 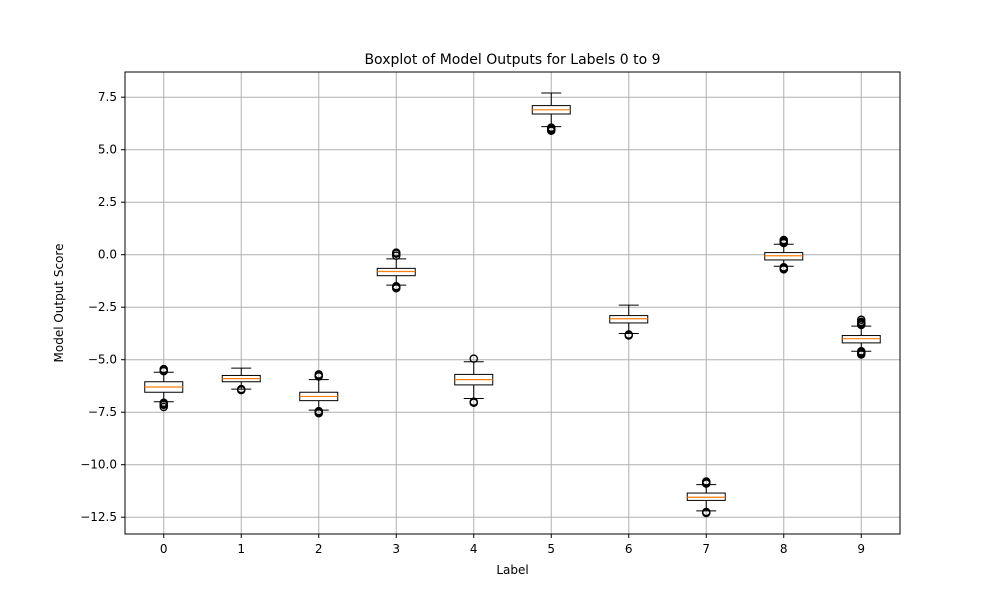 What do you see at coordinates (319, 549) in the screenshot?
I see `x-tick-label: 2` at bounding box center [319, 549].